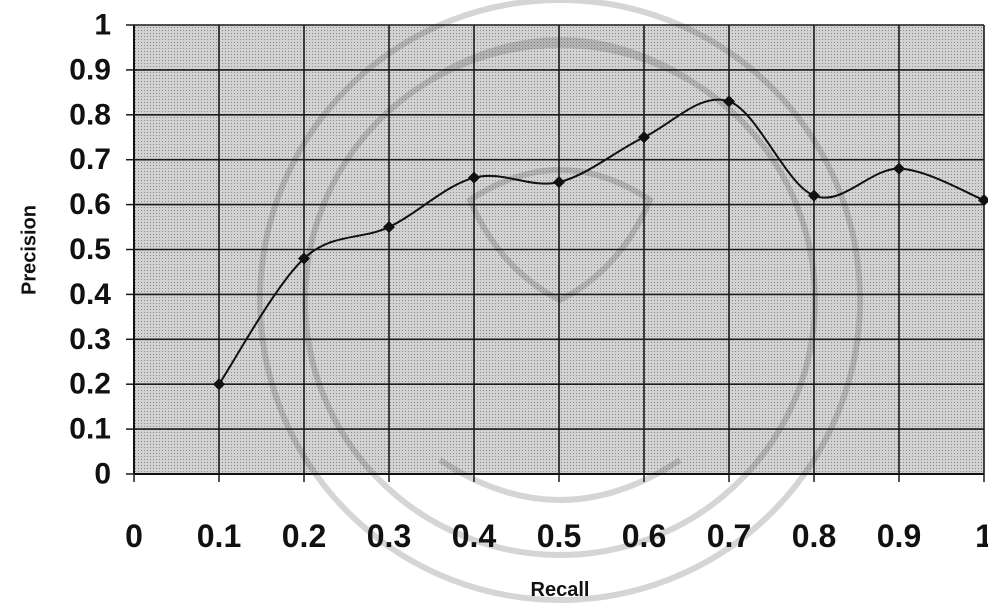 This screenshot has height=607, width=988. I want to click on y-tick-label: 0.4, so click(90, 294).